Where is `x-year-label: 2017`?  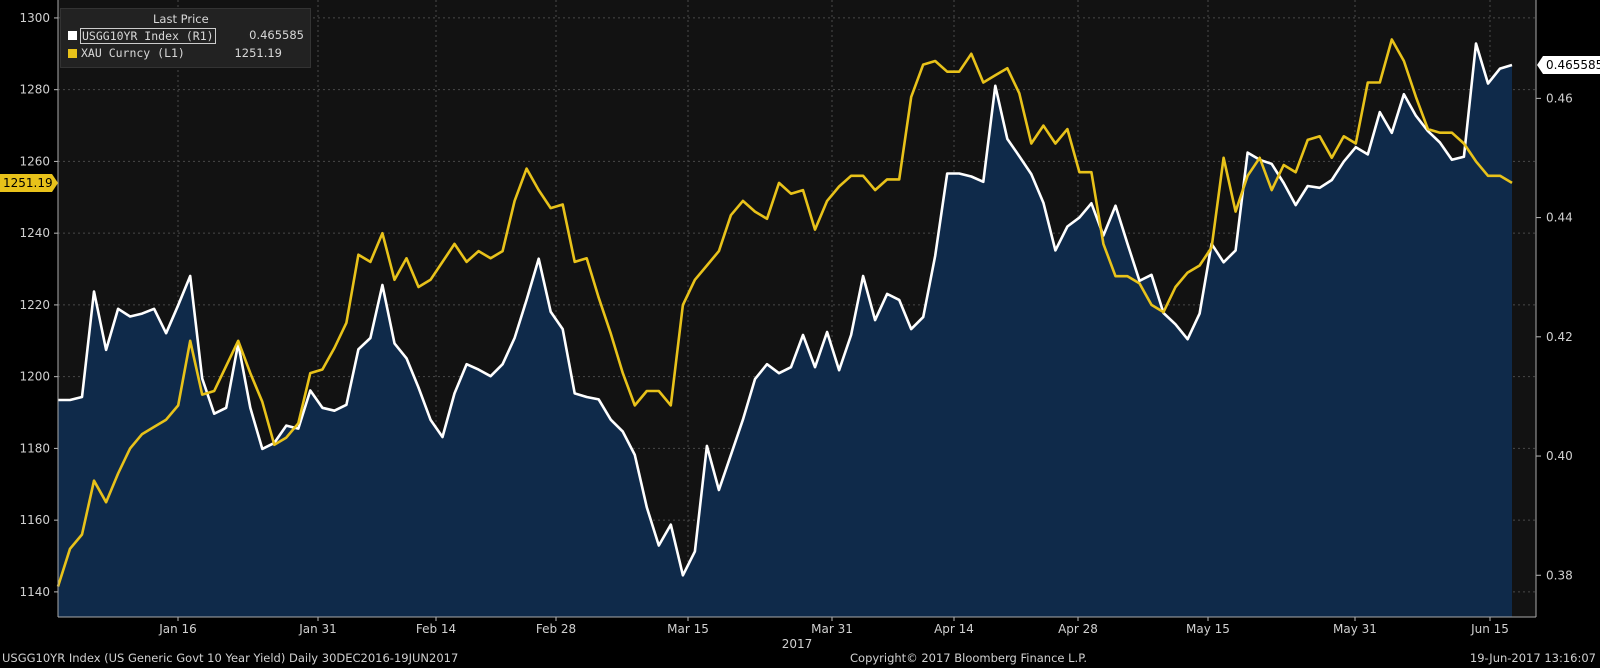
x-year-label: 2017 is located at coordinates (797, 644).